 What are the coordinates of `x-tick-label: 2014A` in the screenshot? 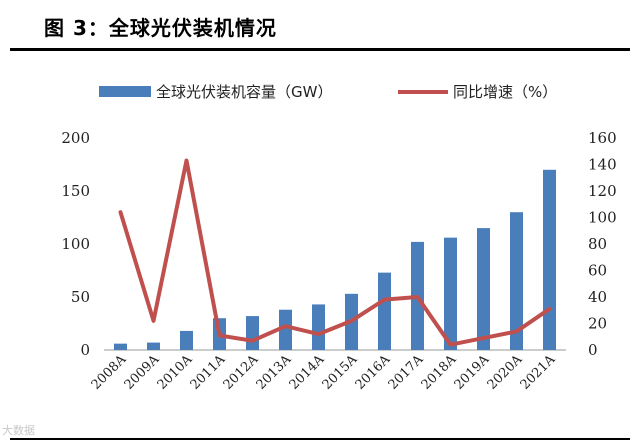 It's located at (307, 372).